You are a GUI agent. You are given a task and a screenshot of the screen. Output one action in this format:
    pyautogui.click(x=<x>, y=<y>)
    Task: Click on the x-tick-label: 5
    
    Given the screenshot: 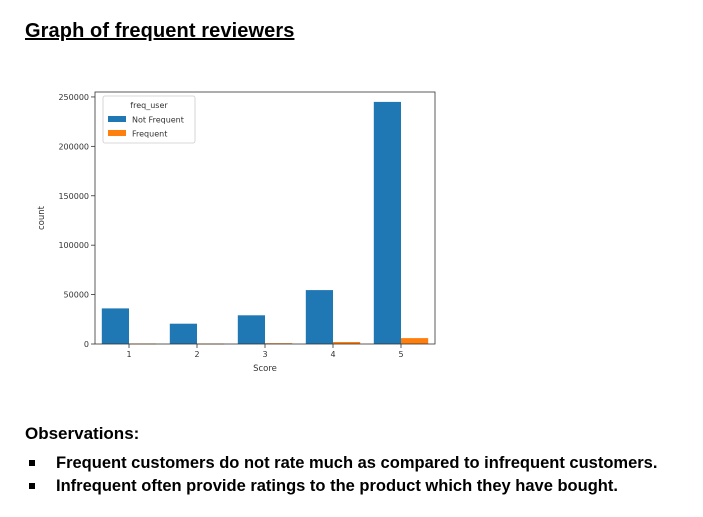 What is the action you would take?
    pyautogui.click(x=400, y=354)
    